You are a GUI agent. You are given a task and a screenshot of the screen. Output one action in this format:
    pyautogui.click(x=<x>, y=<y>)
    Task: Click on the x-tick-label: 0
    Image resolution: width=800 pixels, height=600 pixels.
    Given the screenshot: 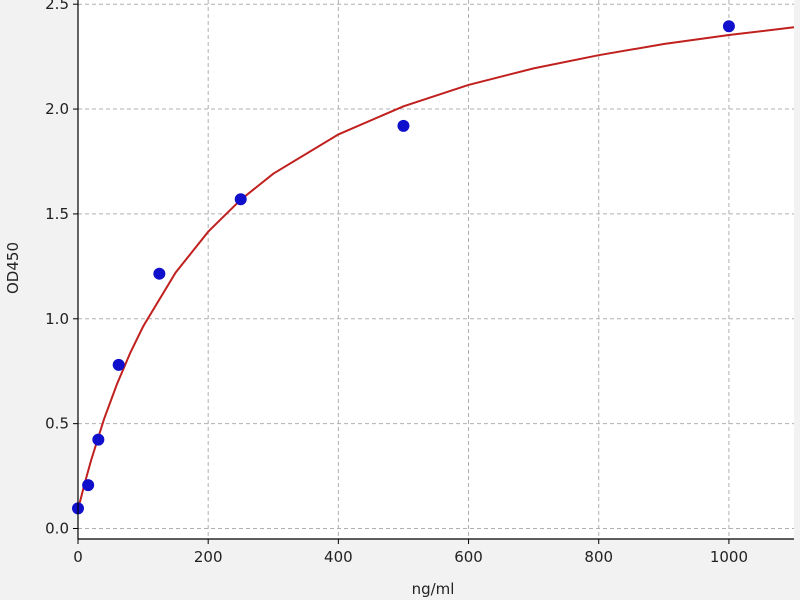 What is the action you would take?
    pyautogui.click(x=78, y=557)
    